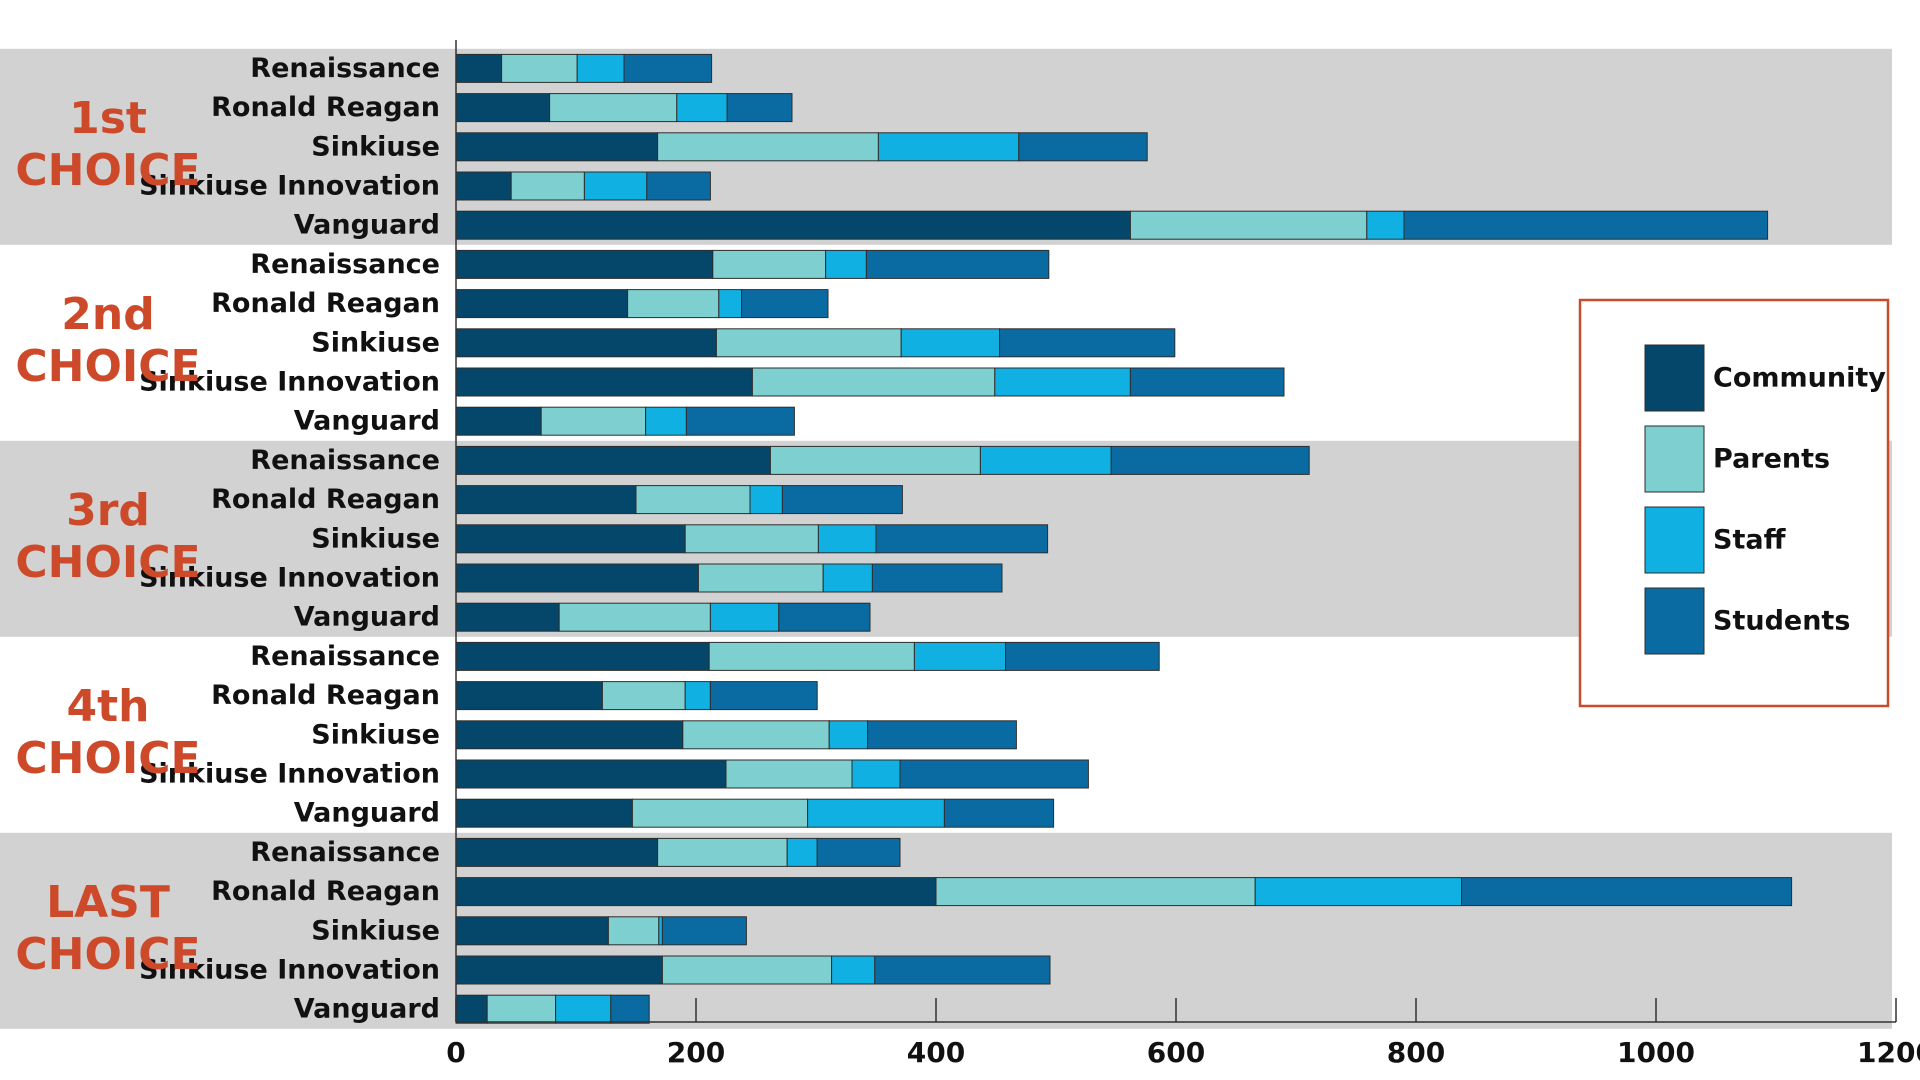 The width and height of the screenshot is (1920, 1080). I want to click on legend-label: Parents, so click(1771, 459).